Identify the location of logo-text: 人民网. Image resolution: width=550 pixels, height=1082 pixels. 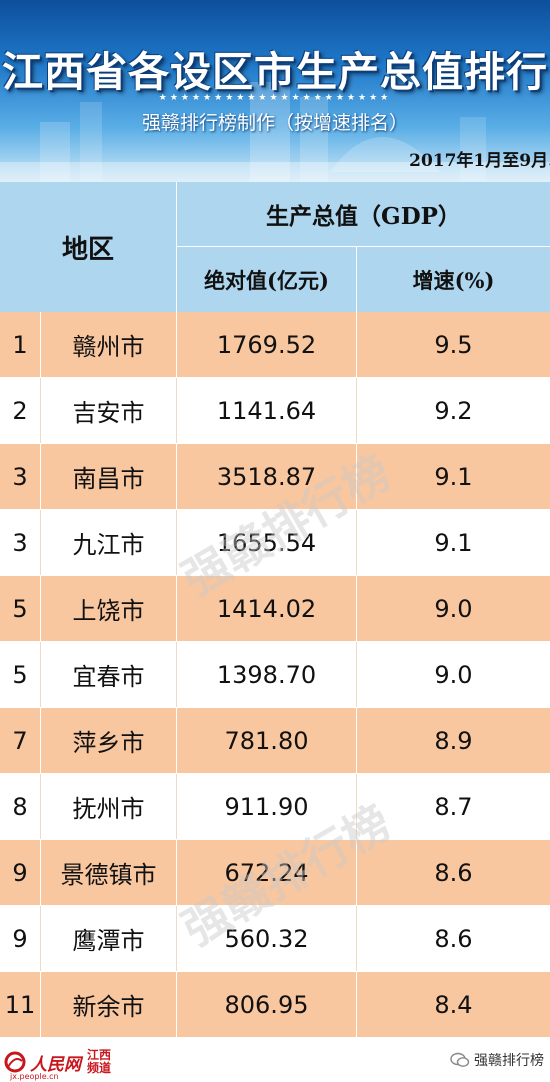
(55, 1064).